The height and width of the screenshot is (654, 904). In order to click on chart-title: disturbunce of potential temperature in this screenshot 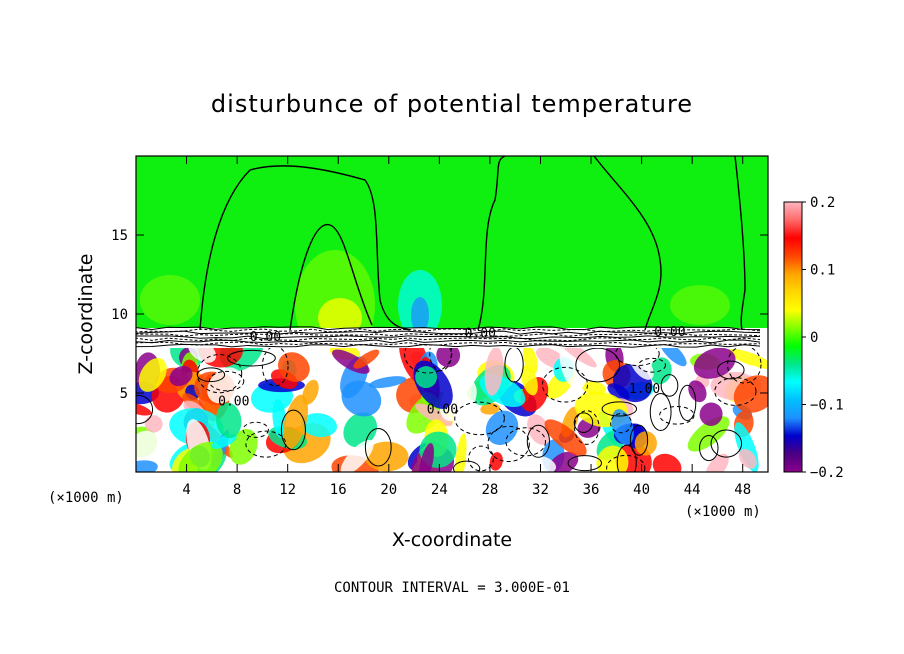, I will do `click(452, 104)`.